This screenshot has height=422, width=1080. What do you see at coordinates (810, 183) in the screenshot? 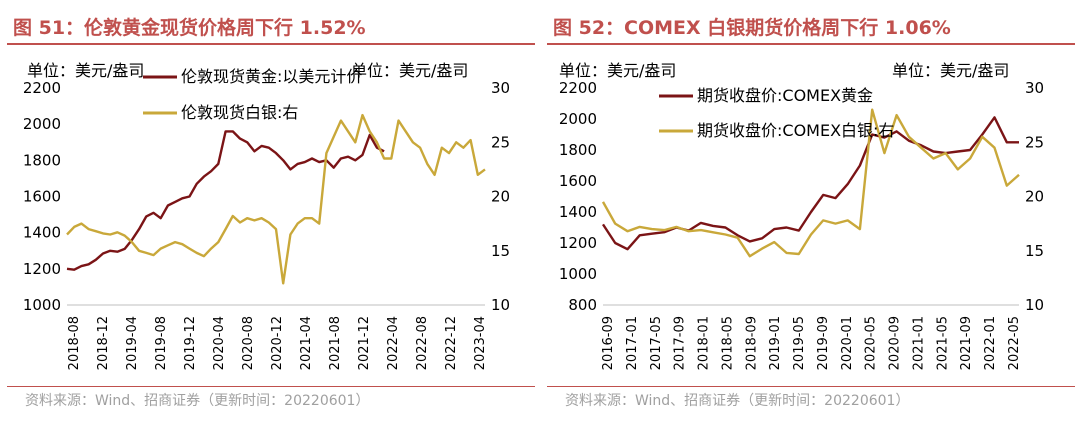
I see `series-line-silver` at bounding box center [810, 183].